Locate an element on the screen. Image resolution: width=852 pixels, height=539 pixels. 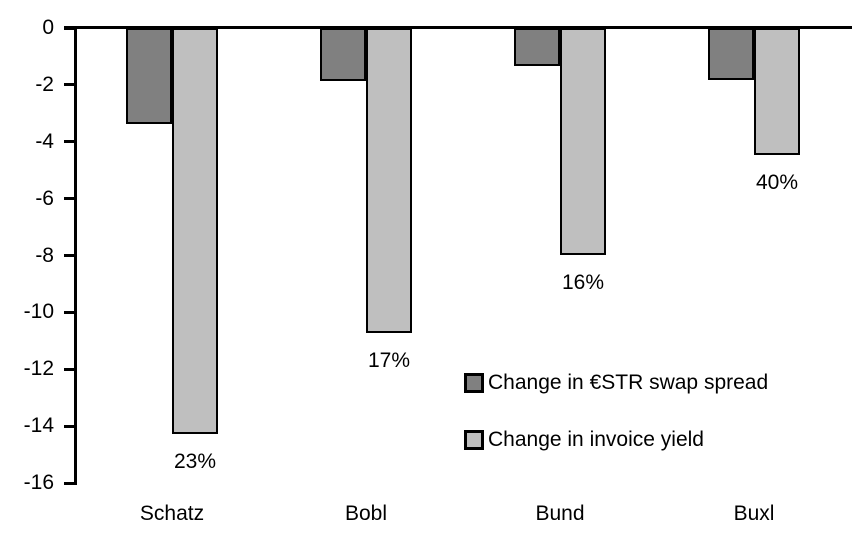
x-axis-label-buxl: Buxl is located at coordinates (754, 513).